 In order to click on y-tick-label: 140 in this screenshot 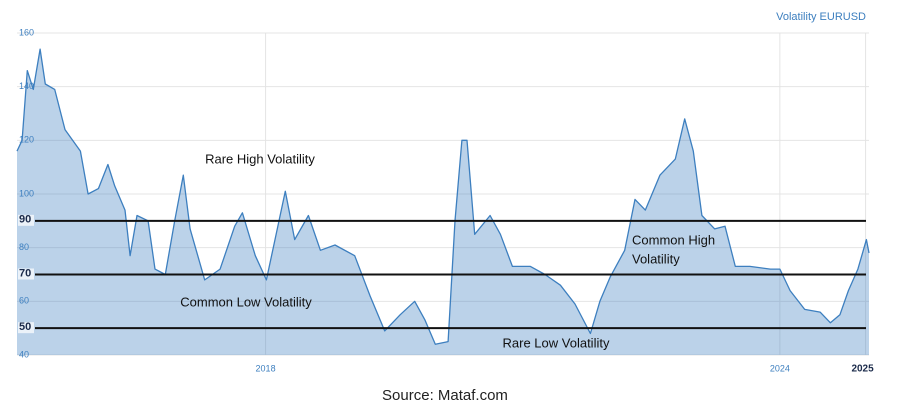, I will do `click(26, 86)`.